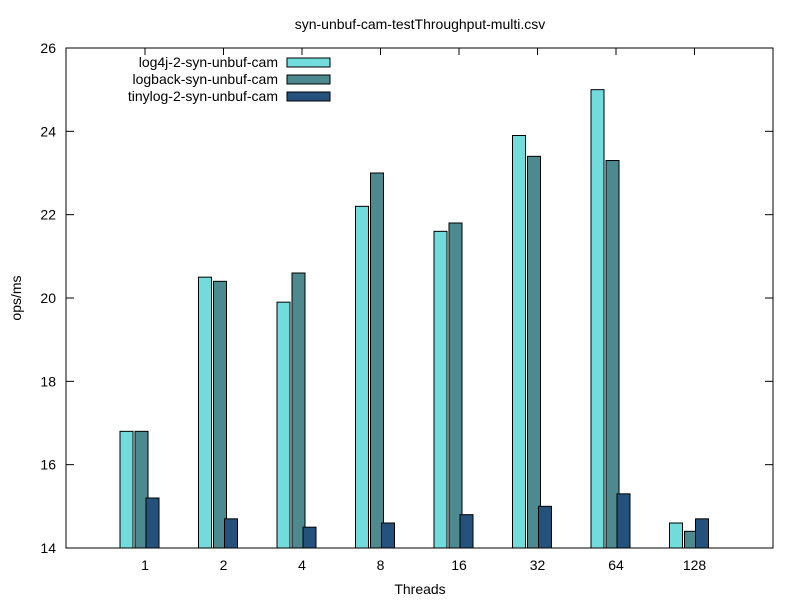  Describe the element at coordinates (16, 297) in the screenshot. I see `y-axis-label: ops/ms` at that location.